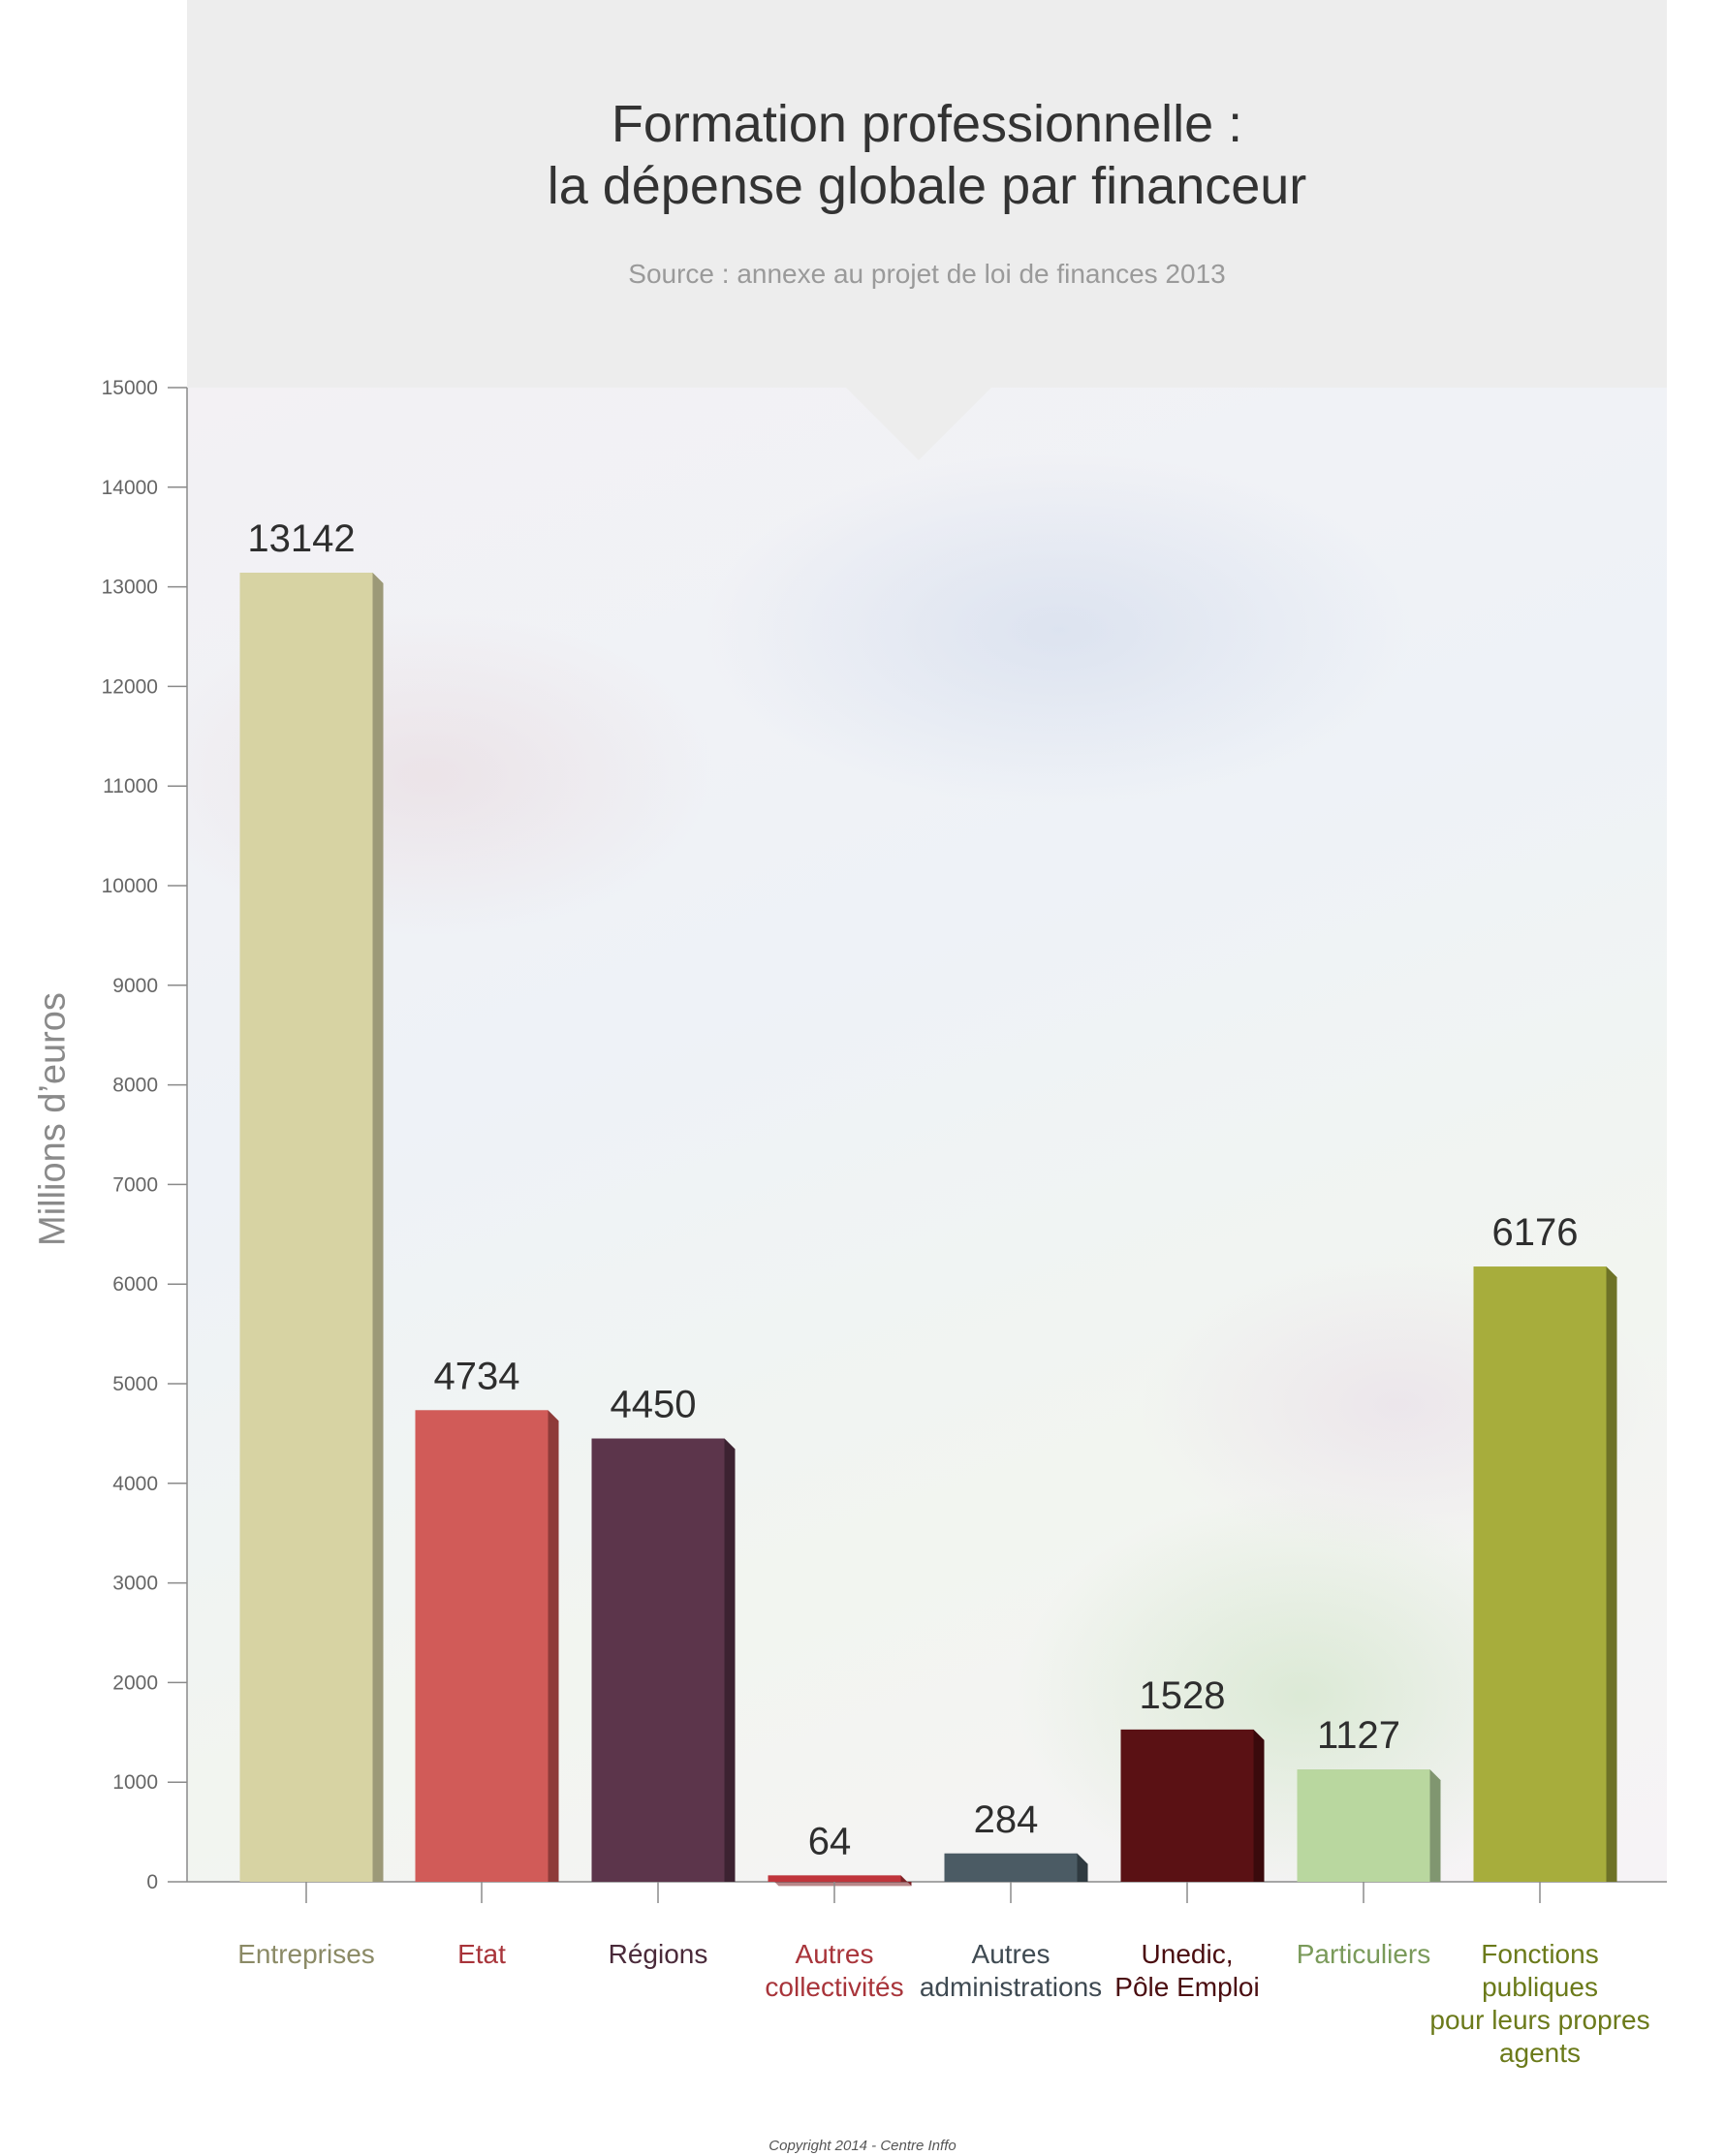 The height and width of the screenshot is (2156, 1725). I want to click on x-tick-label-line: Unedic,, so click(1187, 1954).